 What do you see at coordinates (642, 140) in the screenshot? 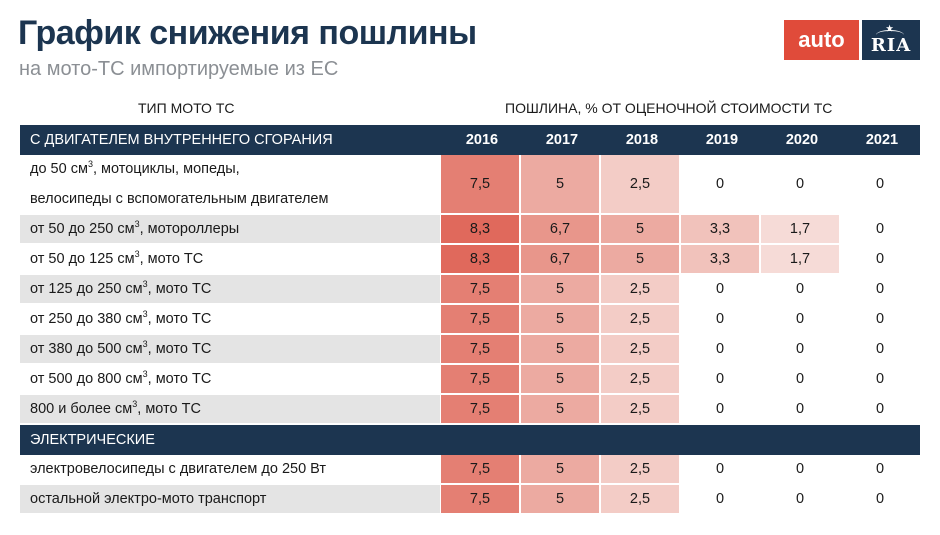
I see `year-header: 2018` at bounding box center [642, 140].